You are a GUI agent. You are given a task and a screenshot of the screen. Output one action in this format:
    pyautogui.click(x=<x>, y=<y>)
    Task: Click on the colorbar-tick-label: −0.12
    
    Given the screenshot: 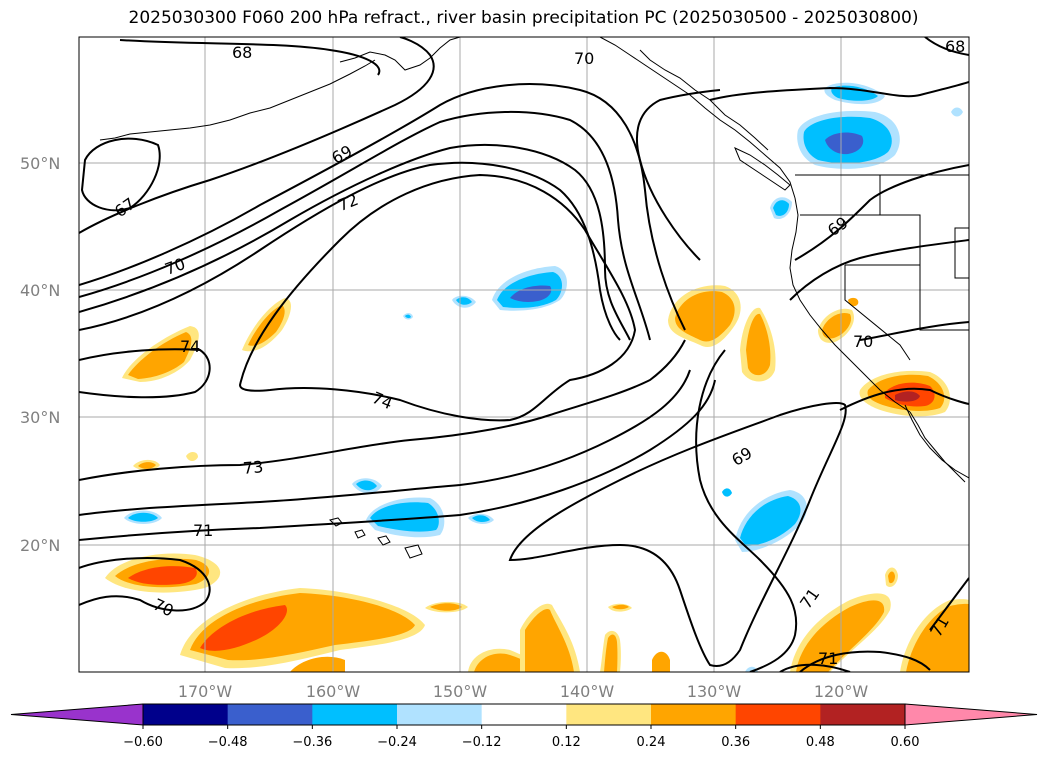 What is the action you would take?
    pyautogui.click(x=482, y=742)
    